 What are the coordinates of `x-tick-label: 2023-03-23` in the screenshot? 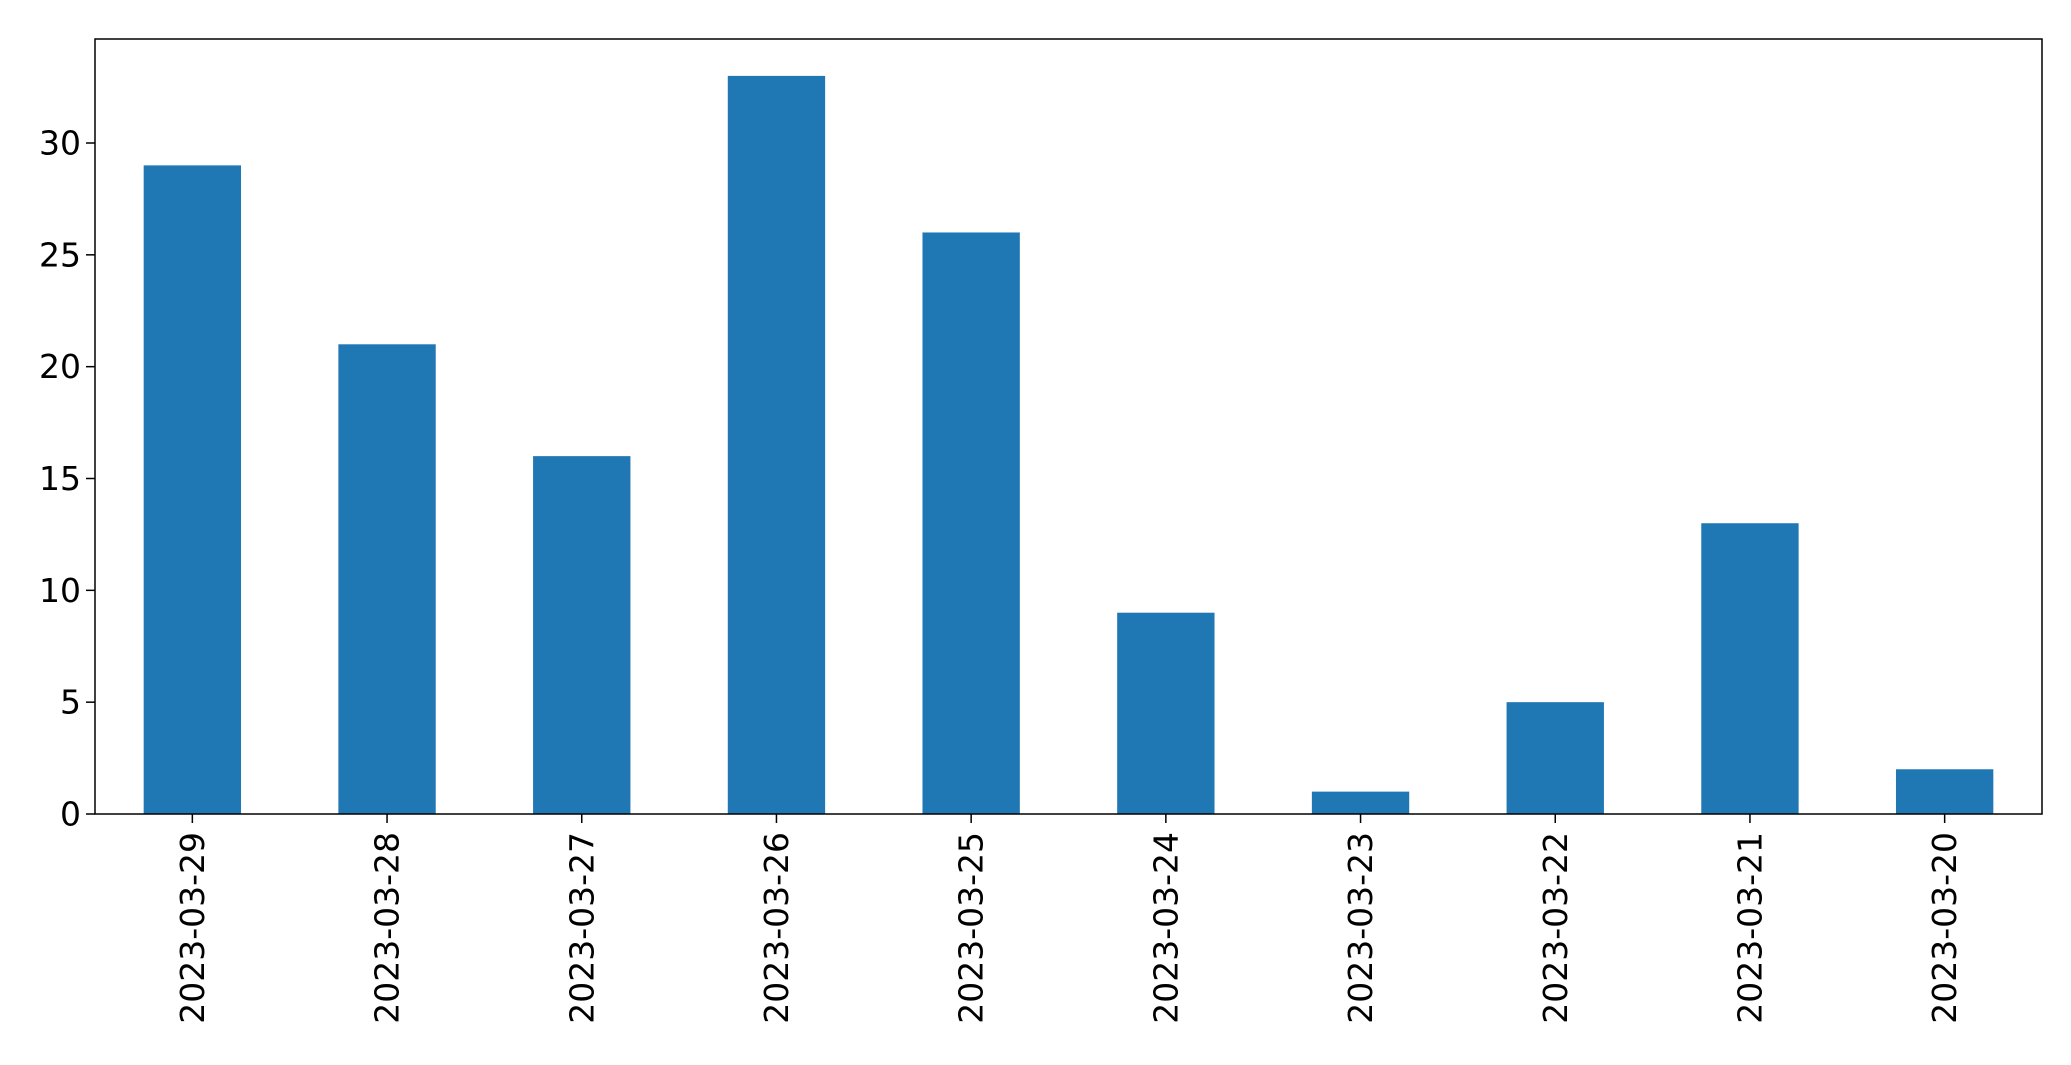 It's located at (1360, 928).